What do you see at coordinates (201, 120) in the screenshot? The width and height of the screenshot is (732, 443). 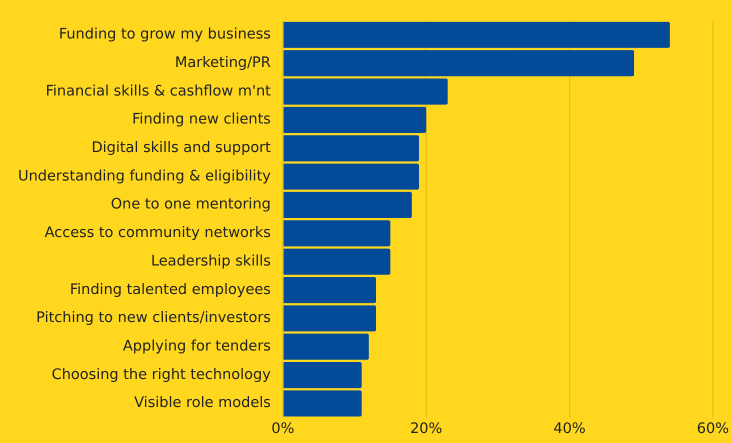 I see `y-tick-label: Finding new clients` at bounding box center [201, 120].